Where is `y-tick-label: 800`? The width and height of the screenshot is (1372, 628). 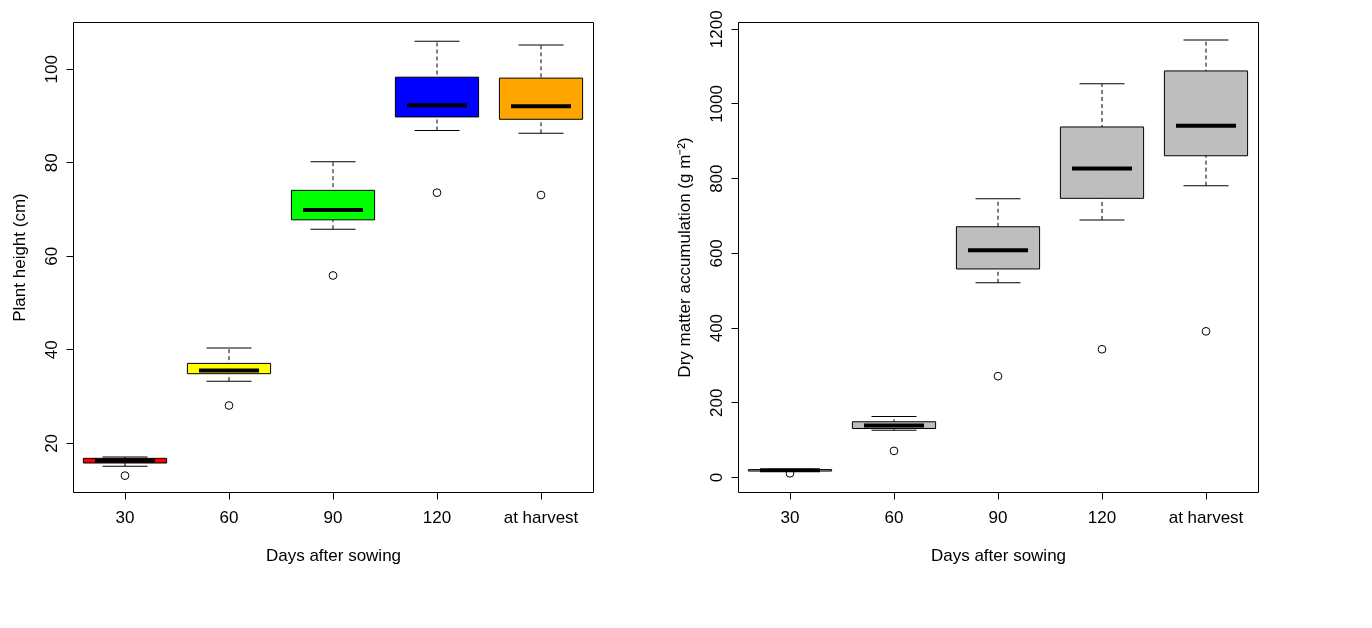 y-tick-label: 800 is located at coordinates (716, 178).